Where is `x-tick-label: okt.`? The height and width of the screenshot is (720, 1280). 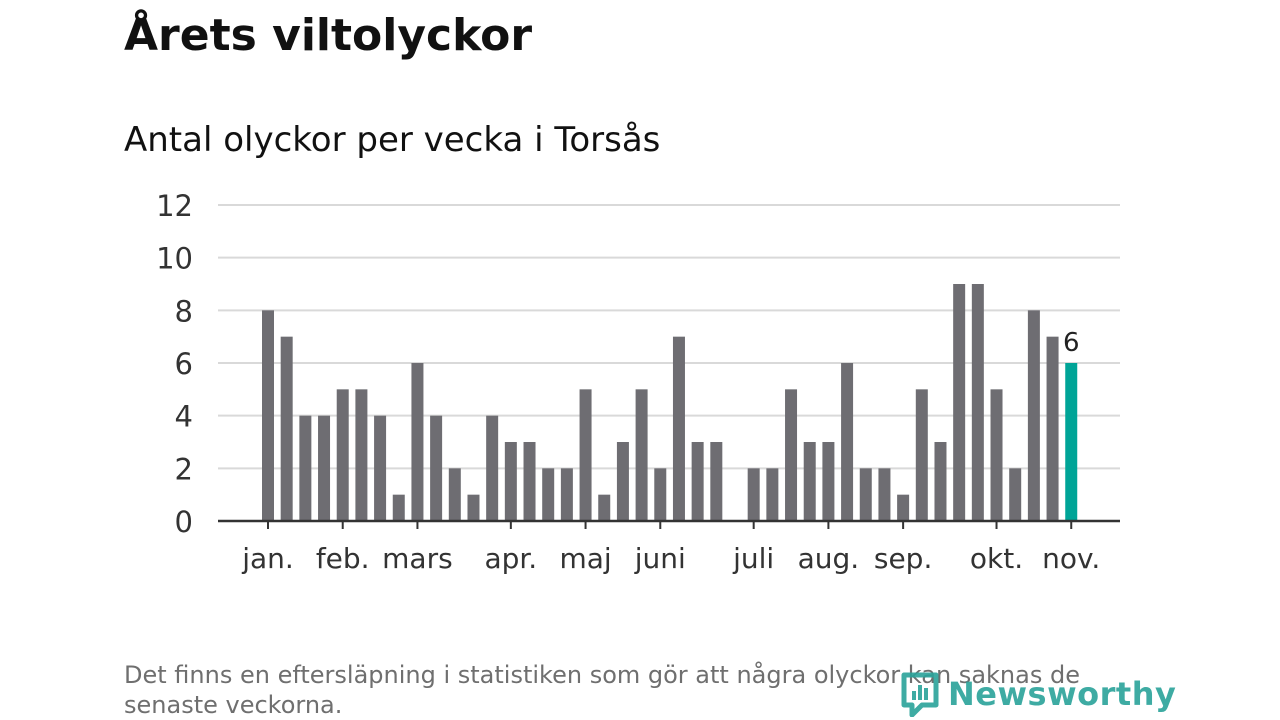 x-tick-label: okt. is located at coordinates (996, 558).